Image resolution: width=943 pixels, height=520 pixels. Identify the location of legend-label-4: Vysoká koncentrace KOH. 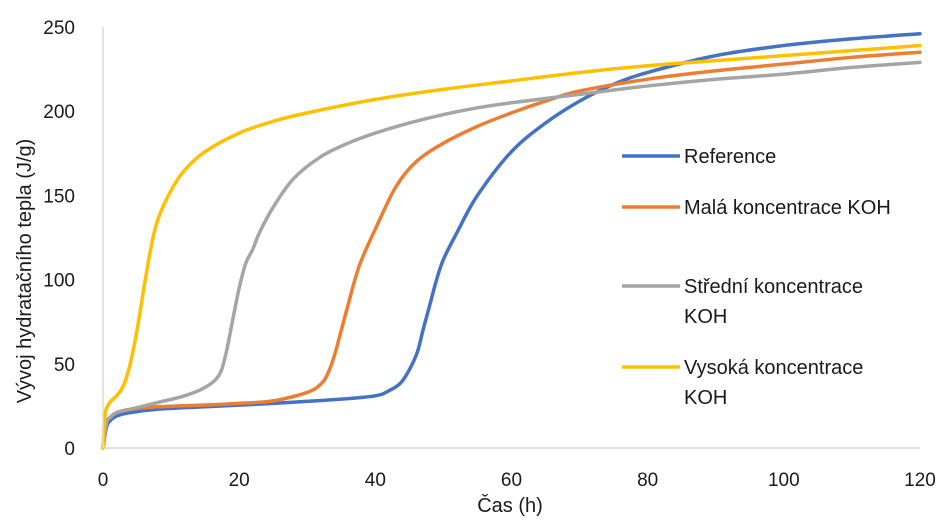
(773, 383).